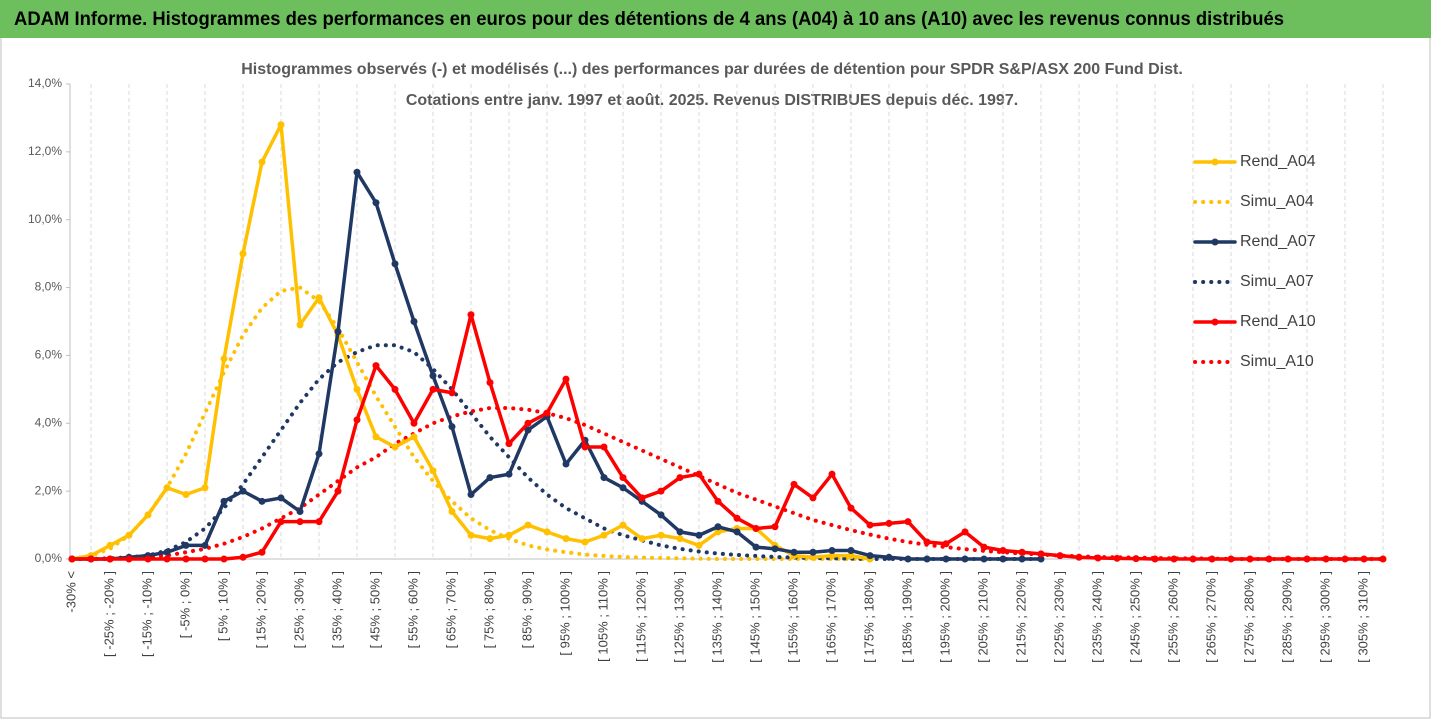 Image resolution: width=1431 pixels, height=724 pixels. What do you see at coordinates (45, 151) in the screenshot?
I see `y-tick-label: 12,0%` at bounding box center [45, 151].